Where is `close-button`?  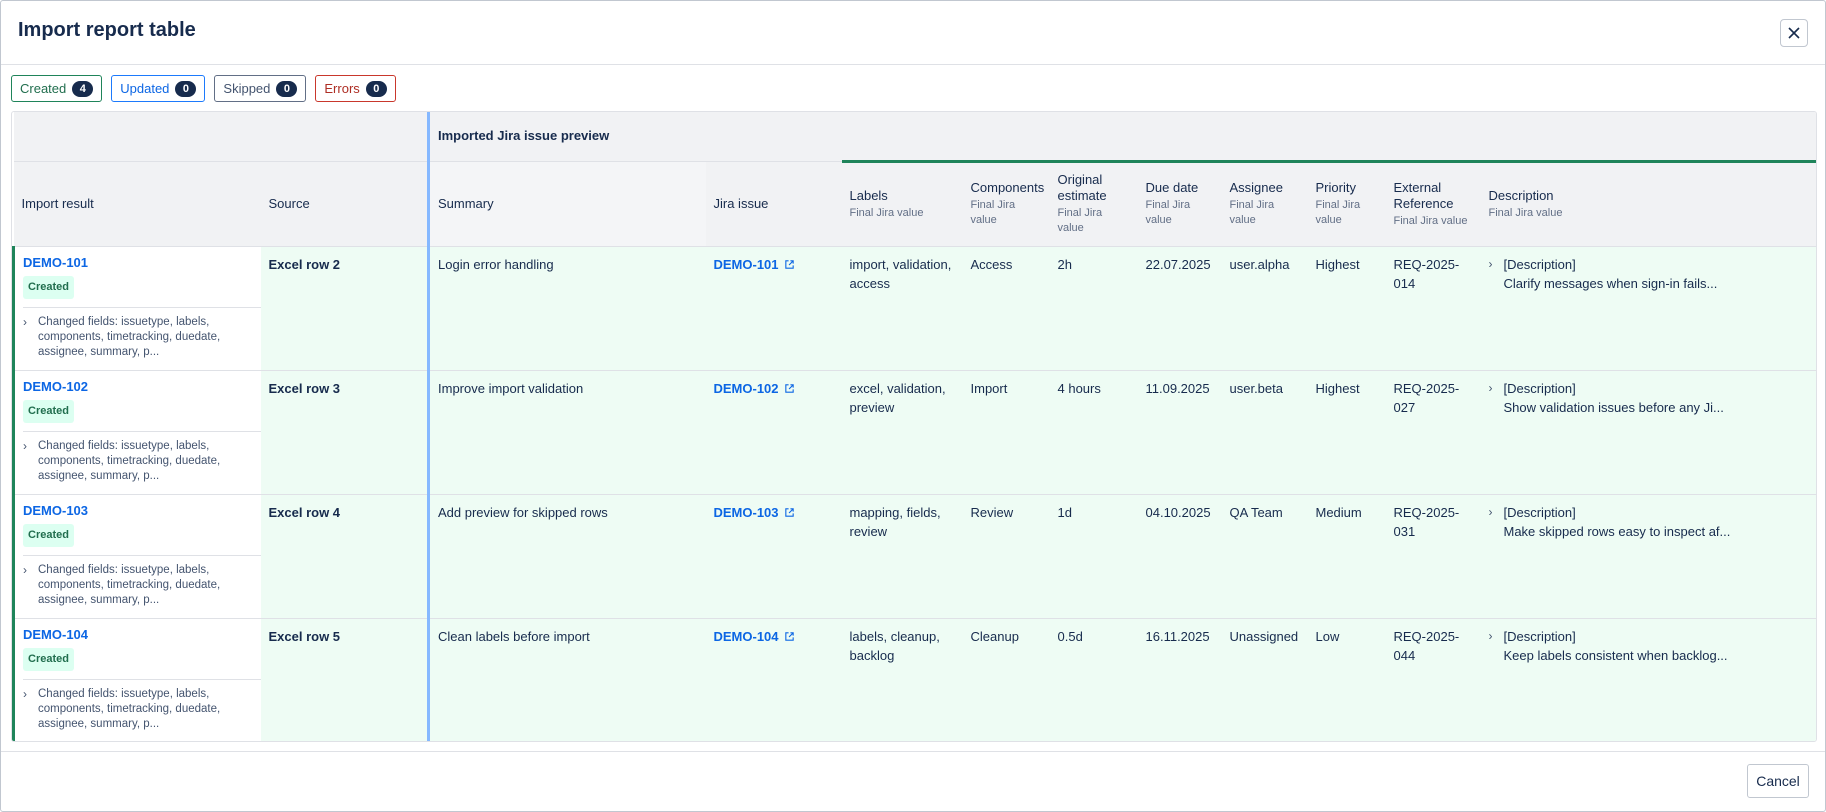 close-button is located at coordinates (1794, 33).